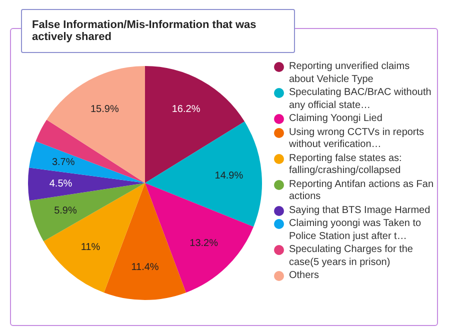  What do you see at coordinates (350, 73) in the screenshot?
I see `legend-label: Reporting unverified claims about Vehicle Type` at bounding box center [350, 73].